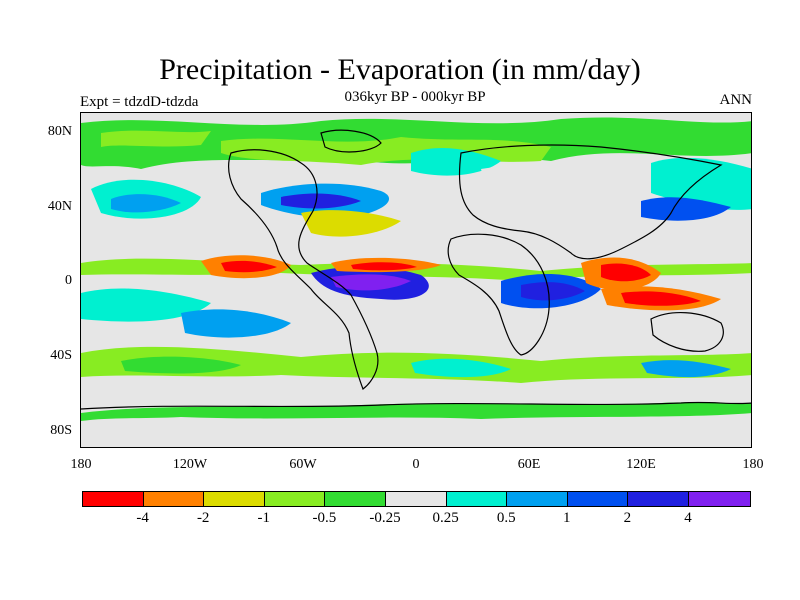 This screenshot has width=800, height=600. I want to click on lon-label-180w: 180, so click(81, 464).